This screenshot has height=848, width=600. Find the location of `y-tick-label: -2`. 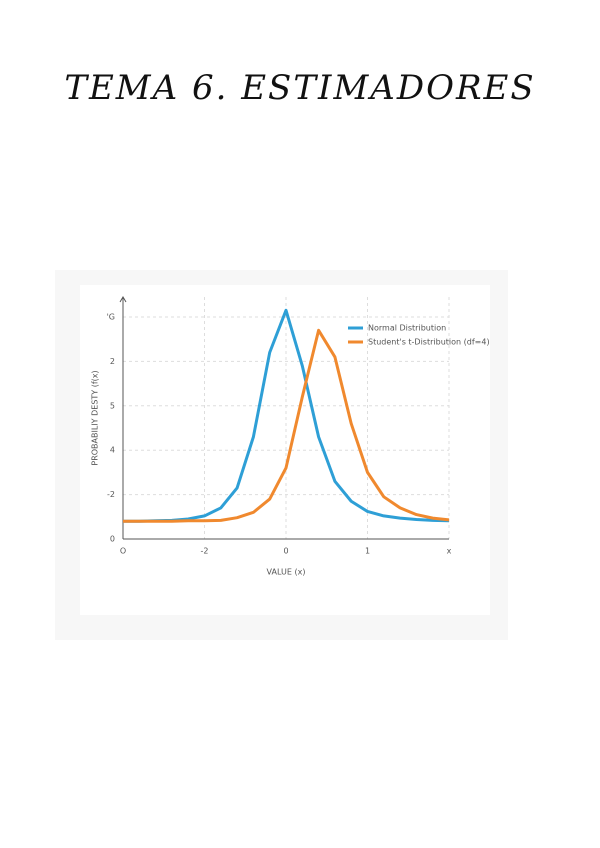

y-tick-label: -2 is located at coordinates (111, 494).